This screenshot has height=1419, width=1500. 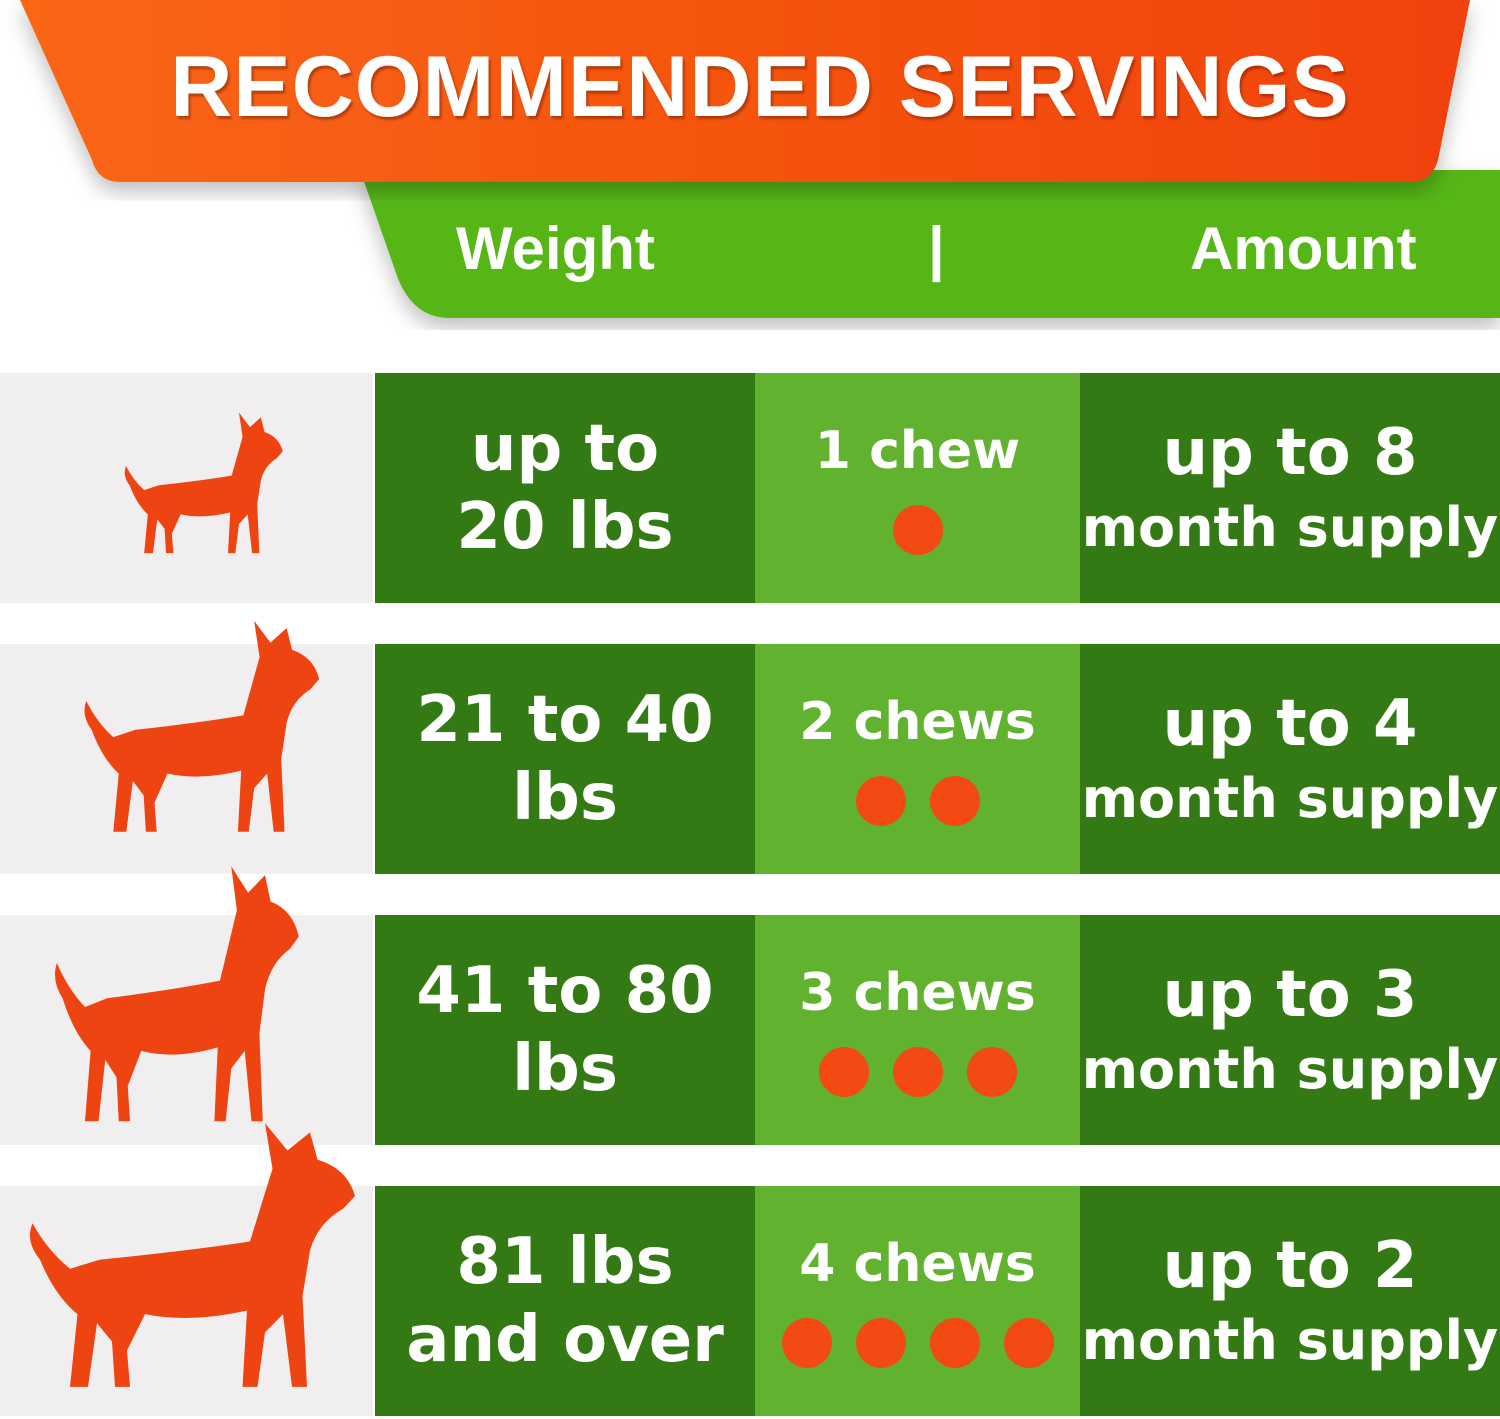 I want to click on amount-label: up to 8, so click(x=1290, y=453).